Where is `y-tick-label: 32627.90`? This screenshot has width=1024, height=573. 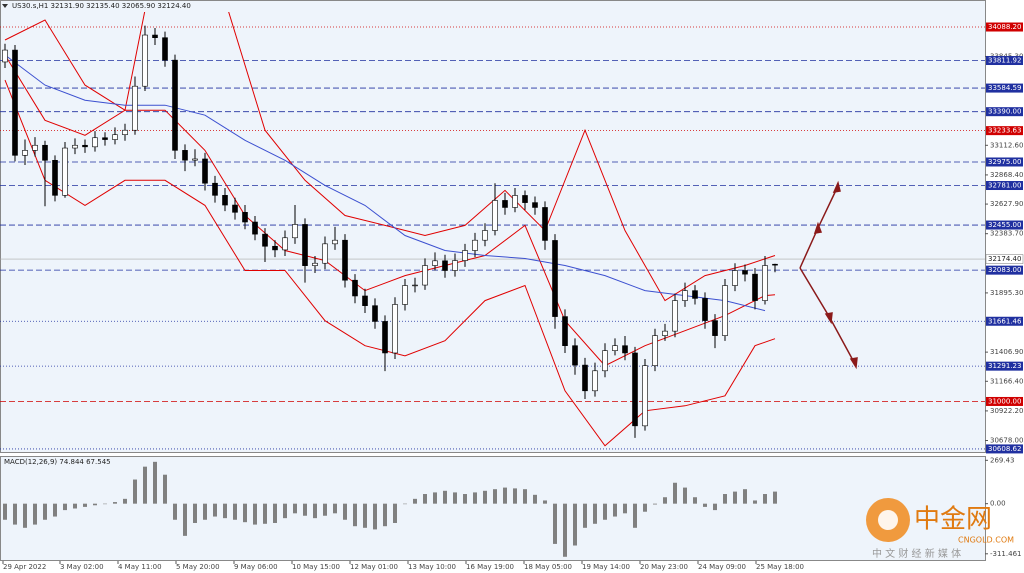
y-tick-label: 32627.90 is located at coordinates (1006, 204).